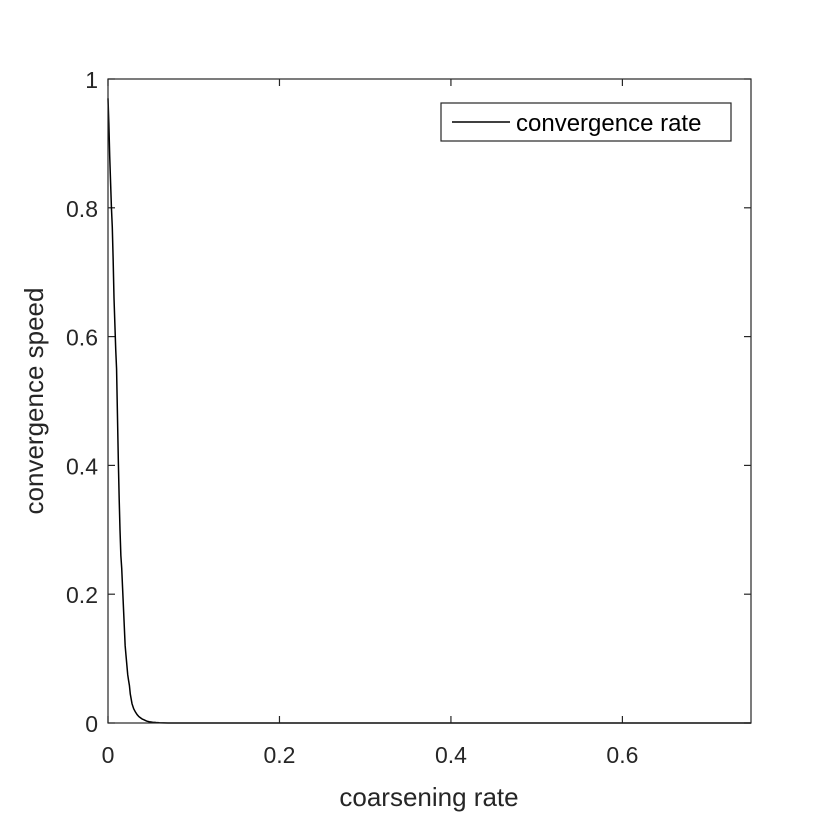  I want to click on legend-label: convergence rate, so click(608, 123).